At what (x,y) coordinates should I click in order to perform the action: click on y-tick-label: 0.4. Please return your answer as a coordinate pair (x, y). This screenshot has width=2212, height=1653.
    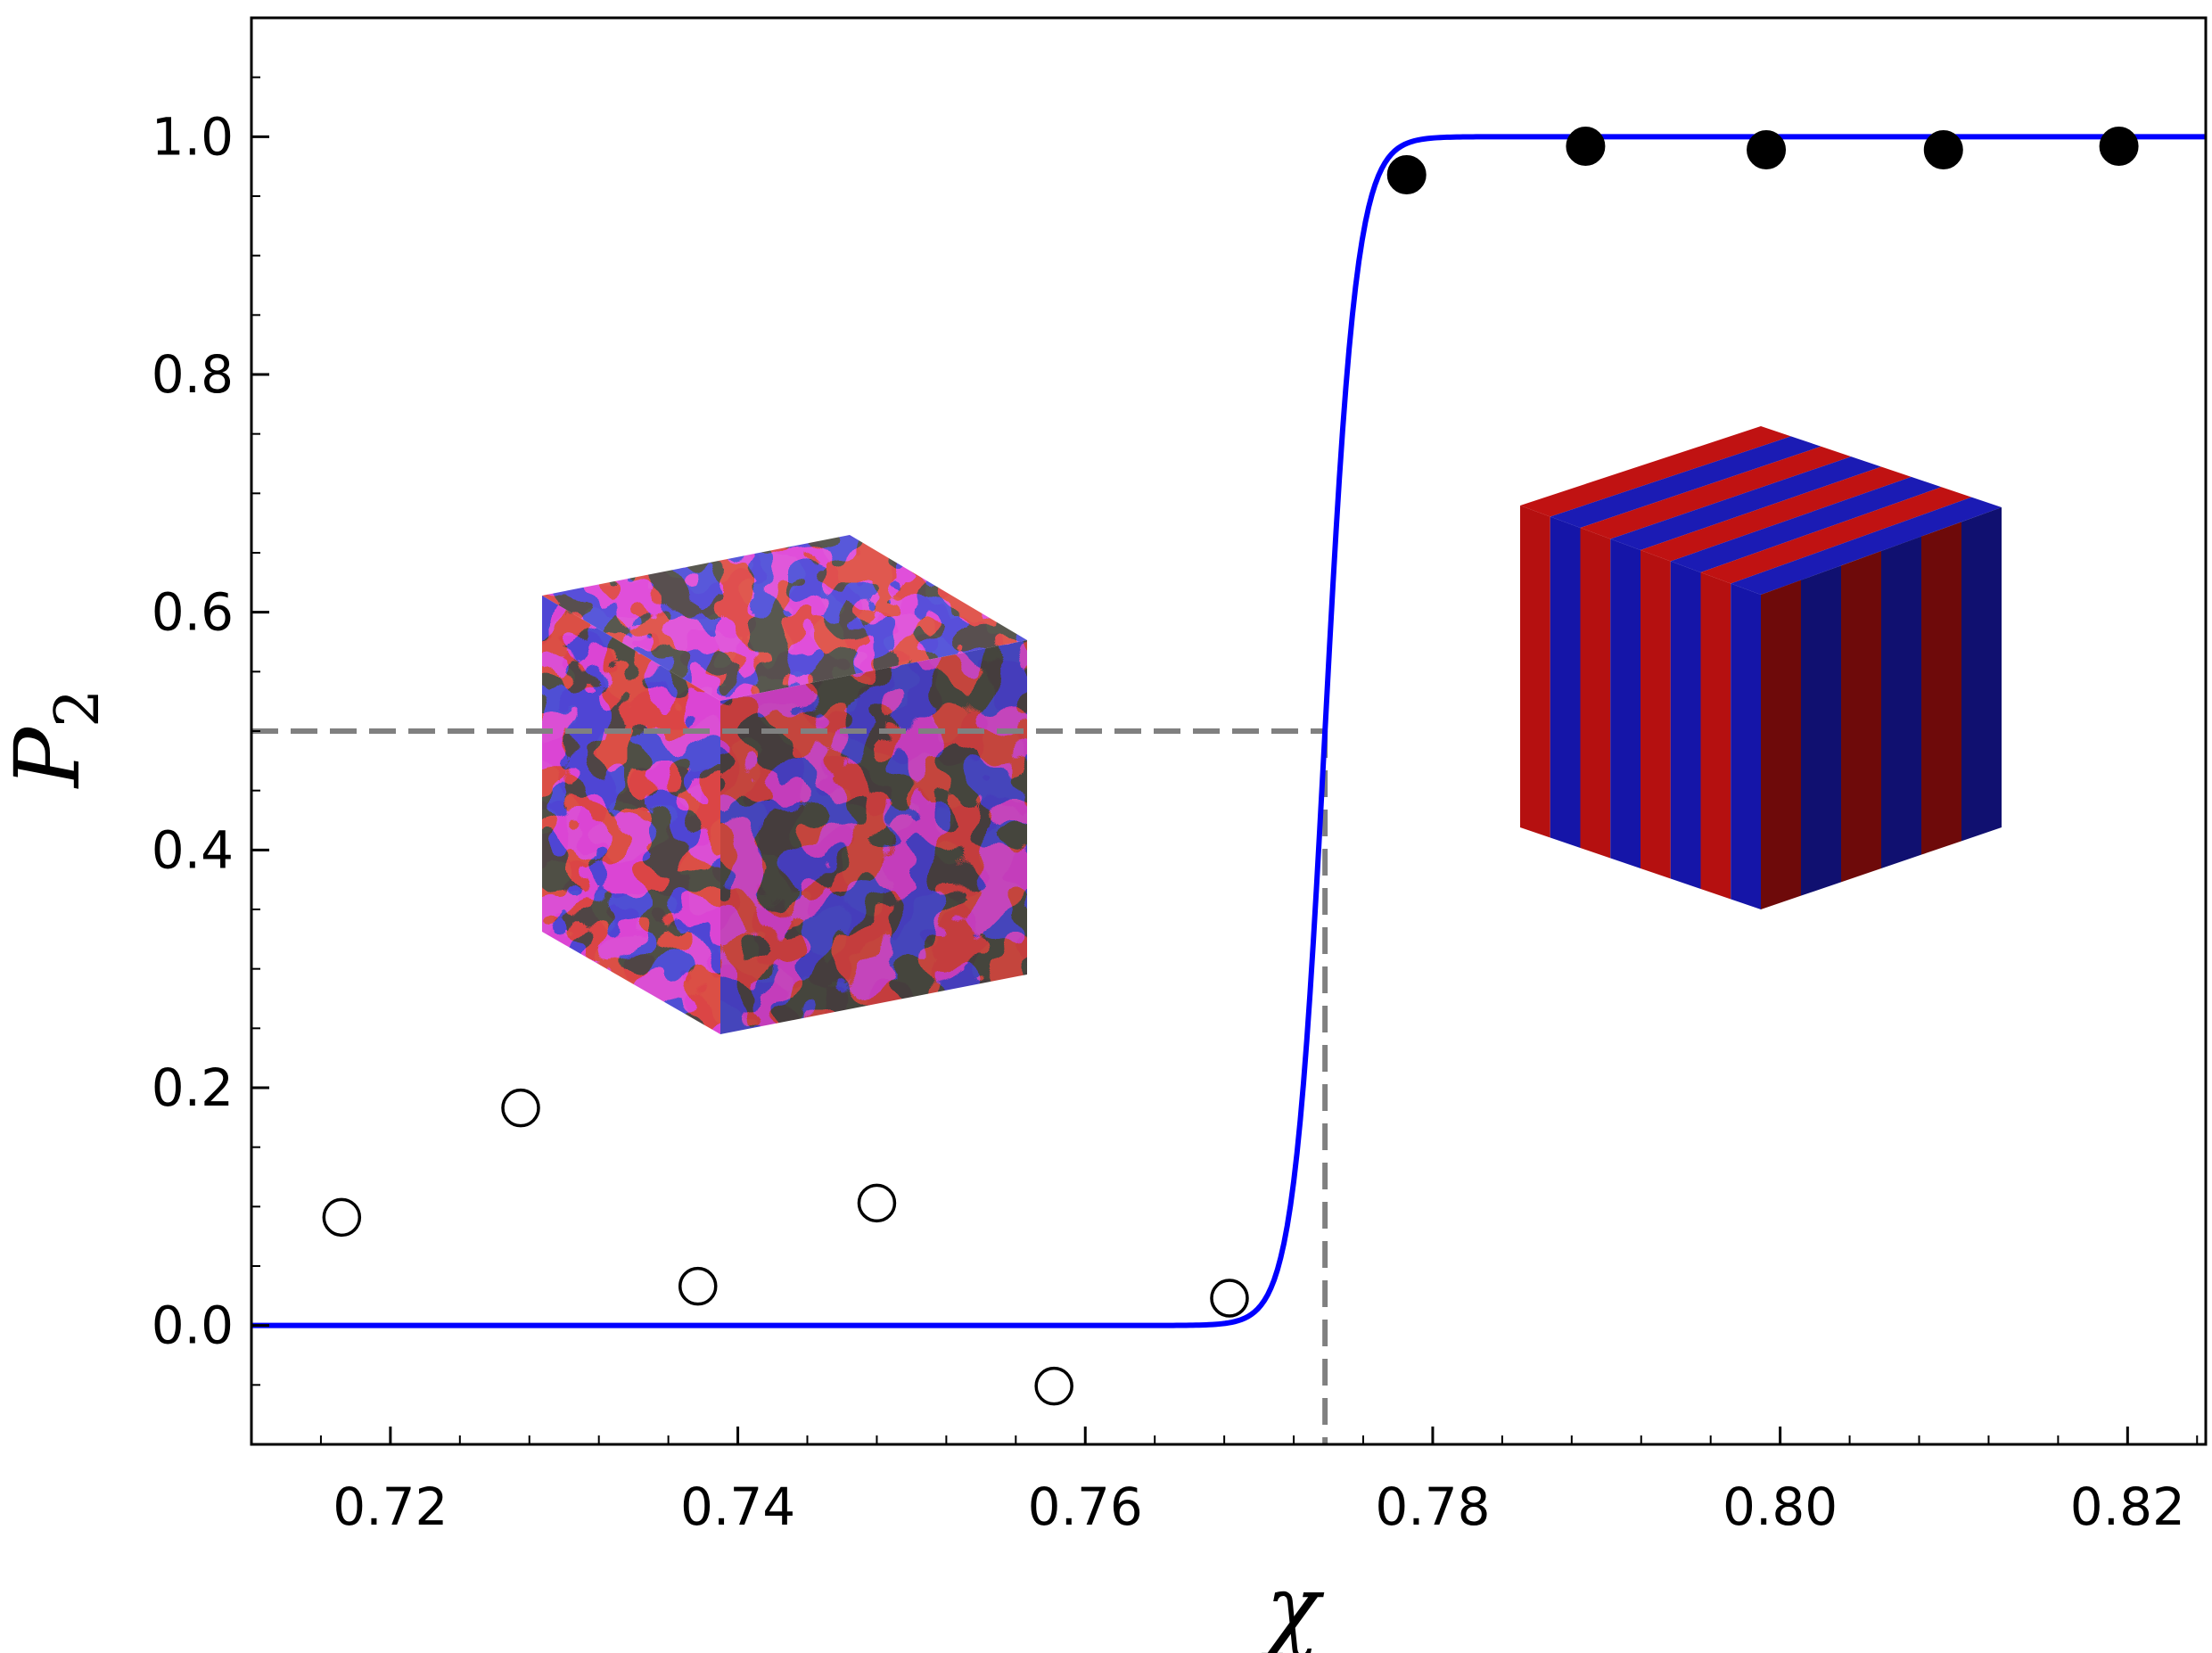
    Looking at the image, I should click on (193, 849).